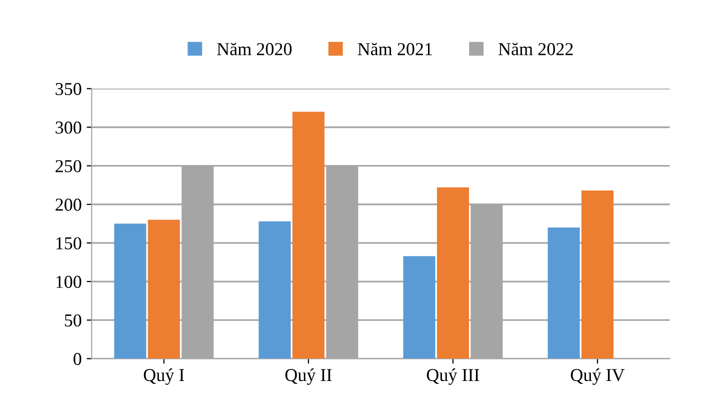 The height and width of the screenshot is (403, 705). I want to click on x-tick-label: Quý IV, so click(597, 376).